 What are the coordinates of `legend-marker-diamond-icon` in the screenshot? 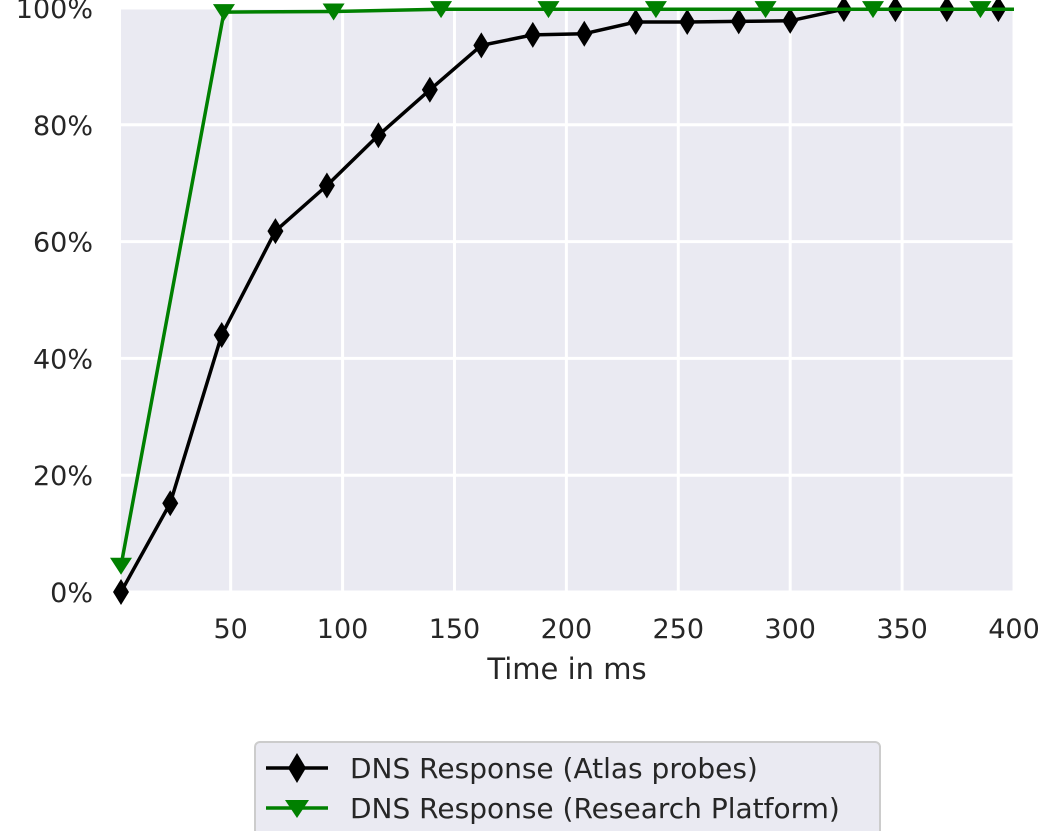 It's located at (297, 768).